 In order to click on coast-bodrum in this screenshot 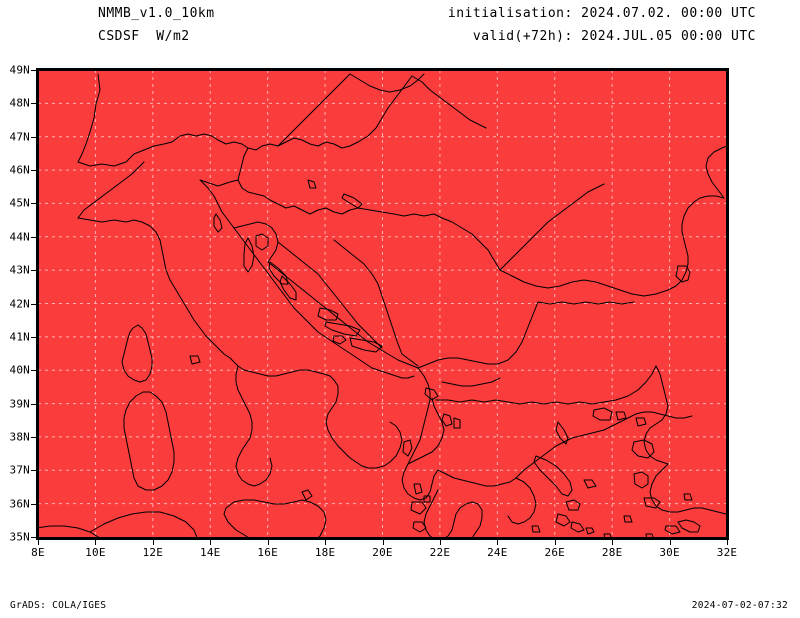, I will do `click(689, 526)`.